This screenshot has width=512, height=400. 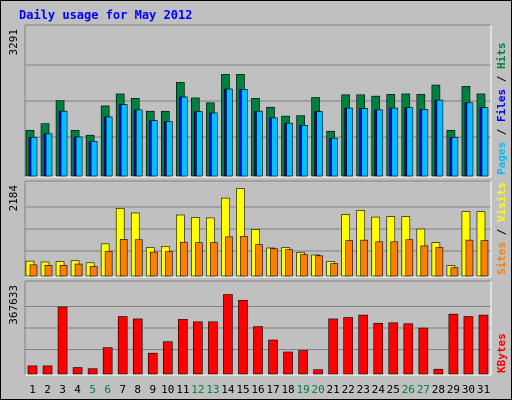 I want to click on day-label: 5, so click(x=92, y=389).